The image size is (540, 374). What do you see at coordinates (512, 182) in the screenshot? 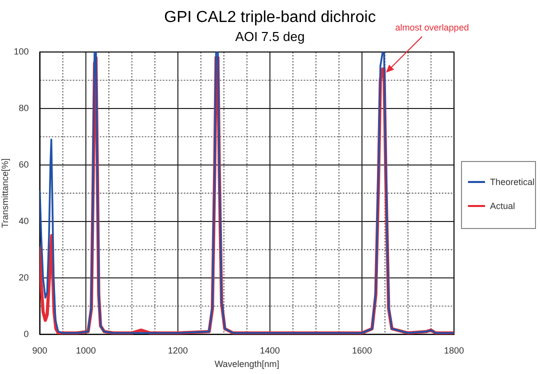
I see `legend-label: Theoretical` at bounding box center [512, 182].